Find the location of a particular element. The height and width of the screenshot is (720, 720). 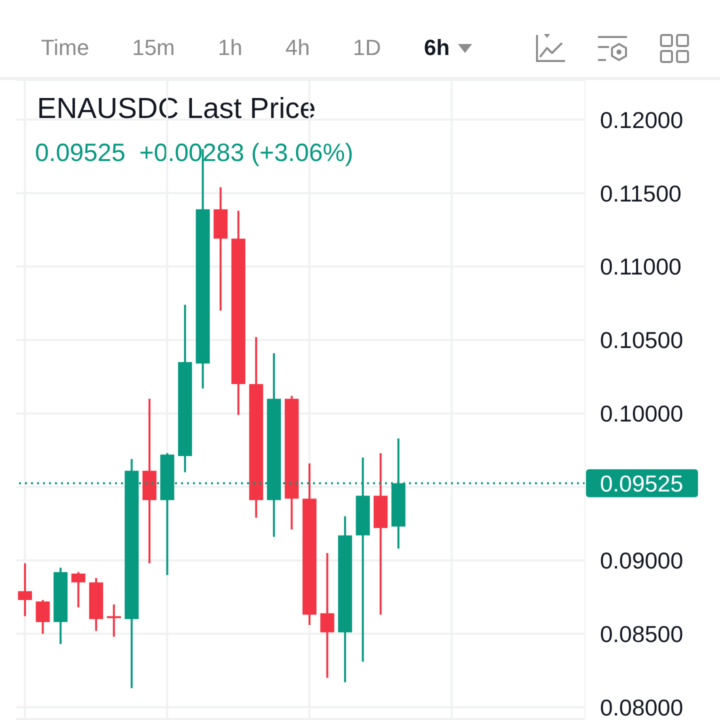

y-tick-label: 0.09000 is located at coordinates (642, 561).